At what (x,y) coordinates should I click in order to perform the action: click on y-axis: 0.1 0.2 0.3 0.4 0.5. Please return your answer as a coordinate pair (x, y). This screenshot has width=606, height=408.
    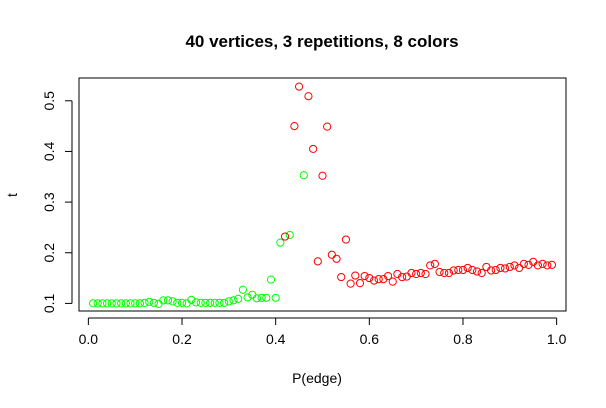
    Looking at the image, I should click on (57, 202).